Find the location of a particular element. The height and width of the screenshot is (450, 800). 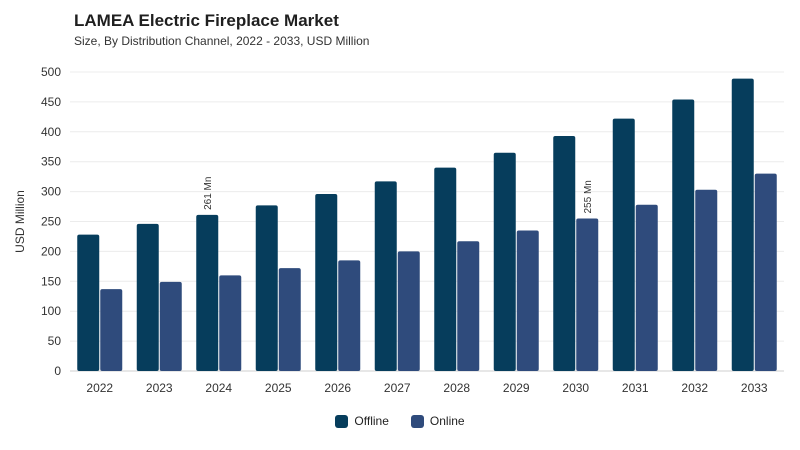

x-tick-label: 2022 is located at coordinates (99, 388).